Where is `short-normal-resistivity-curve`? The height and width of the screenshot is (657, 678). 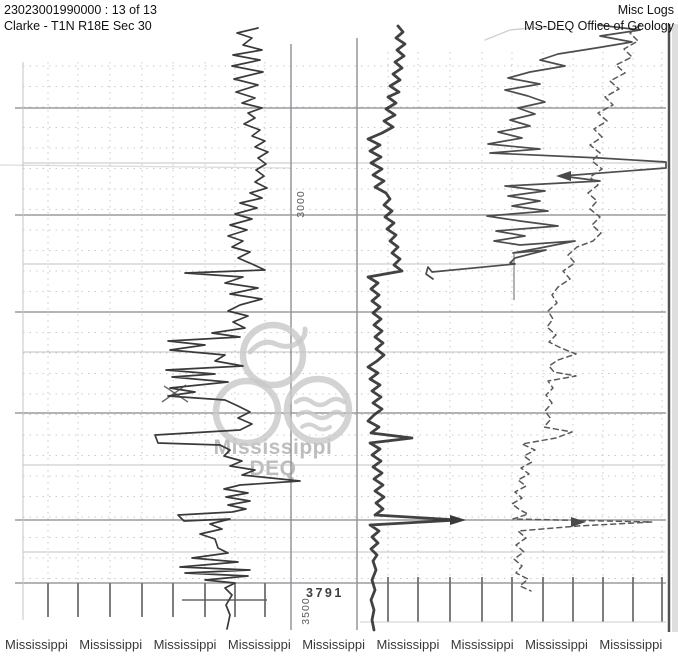
short-normal-resistivity-curve is located at coordinates (413, 328).